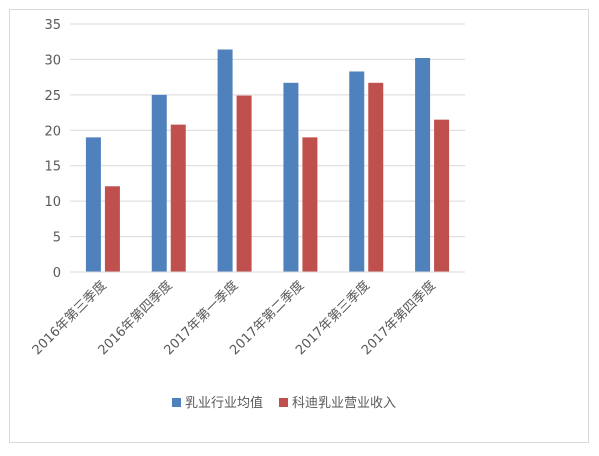 Image resolution: width=599 pixels, height=456 pixels. I want to click on y-tick-label: 0, so click(57, 273).